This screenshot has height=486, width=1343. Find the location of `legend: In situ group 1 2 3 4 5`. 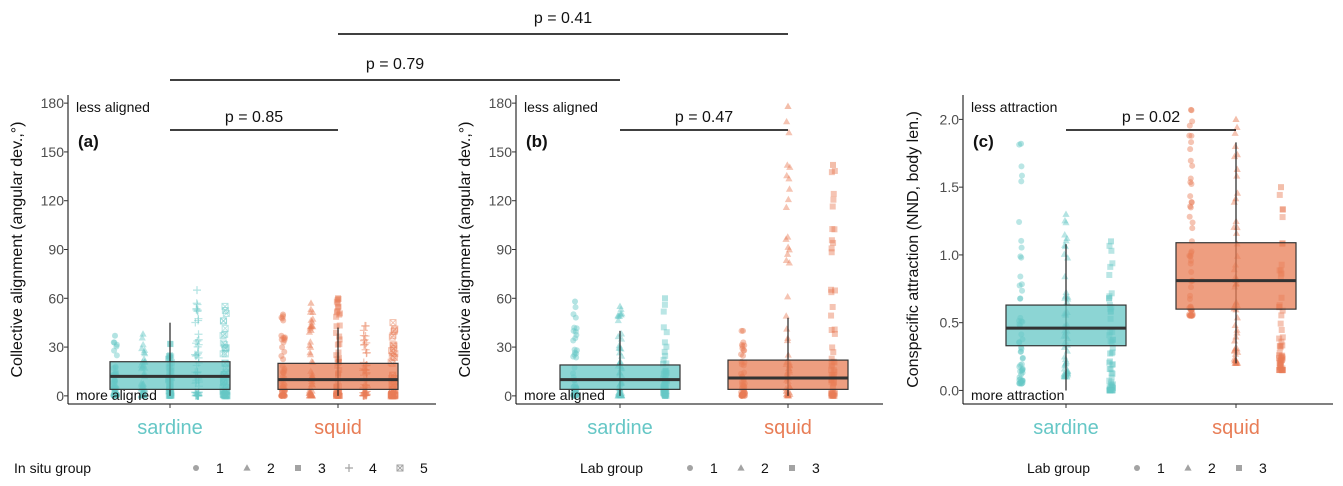

legend: In situ group 1 2 3 4 5 is located at coordinates (221, 468).